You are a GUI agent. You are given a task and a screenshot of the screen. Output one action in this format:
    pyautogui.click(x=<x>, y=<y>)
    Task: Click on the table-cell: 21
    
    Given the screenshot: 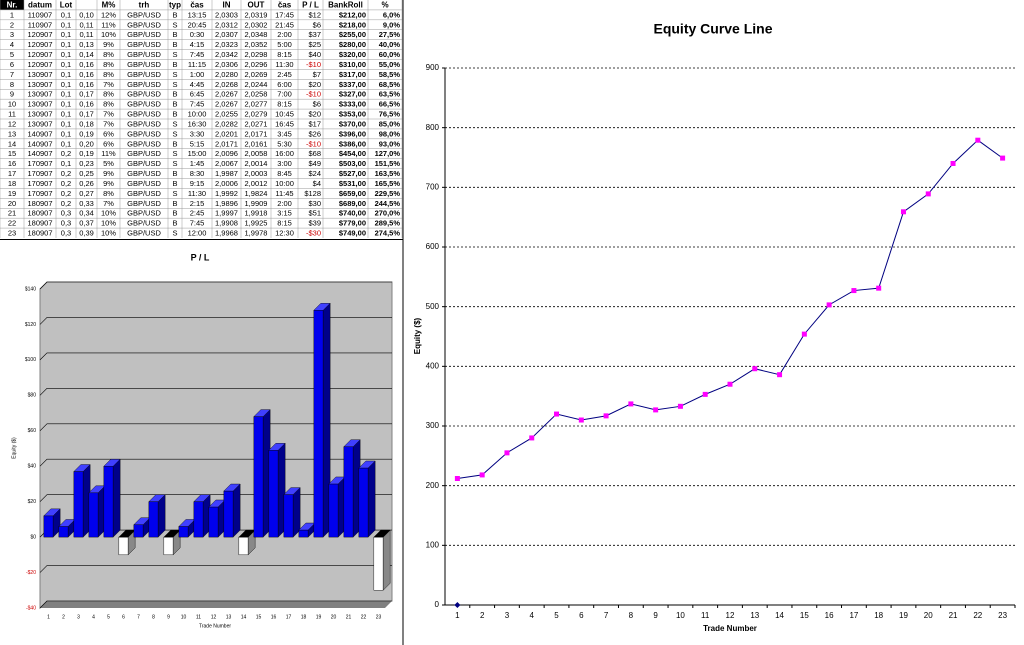 What is the action you would take?
    pyautogui.click(x=12, y=213)
    